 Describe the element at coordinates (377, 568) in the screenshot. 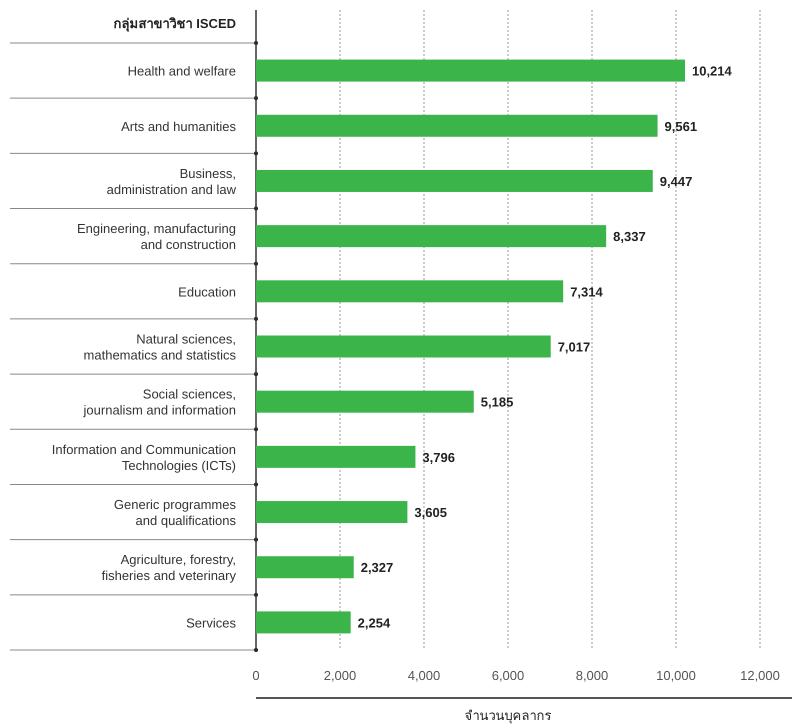

I see `data-label: 2,327` at that location.